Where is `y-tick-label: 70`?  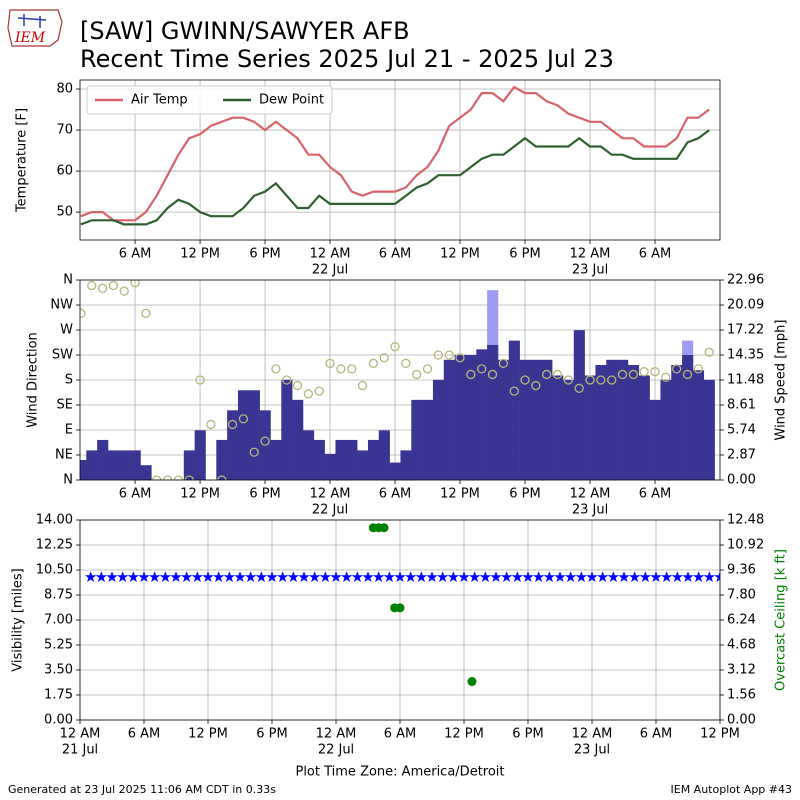
y-tick-label: 70 is located at coordinates (64, 130).